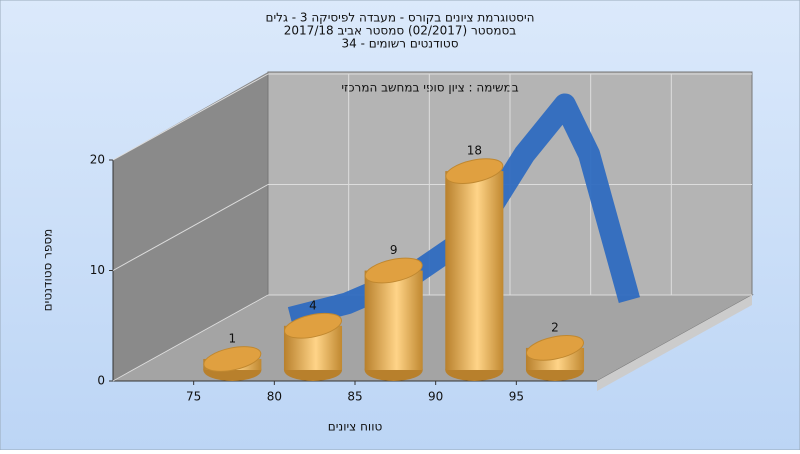  Describe the element at coordinates (555, 327) in the screenshot. I see `data-label: 2` at that location.